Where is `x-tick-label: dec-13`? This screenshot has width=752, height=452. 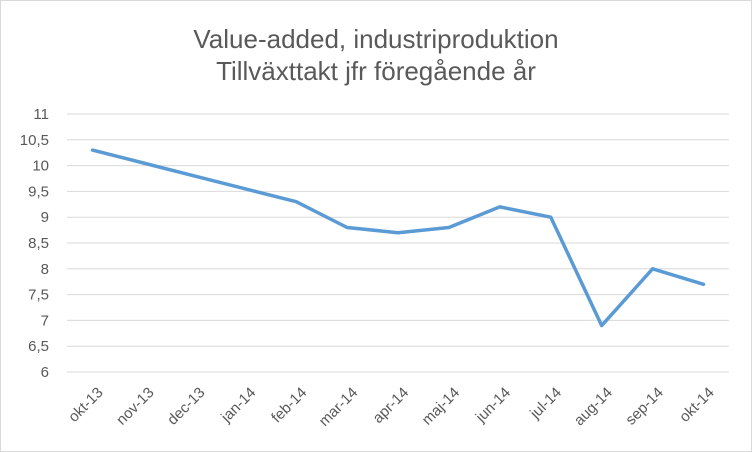 x-tick-label: dec-13 is located at coordinates (186, 406).